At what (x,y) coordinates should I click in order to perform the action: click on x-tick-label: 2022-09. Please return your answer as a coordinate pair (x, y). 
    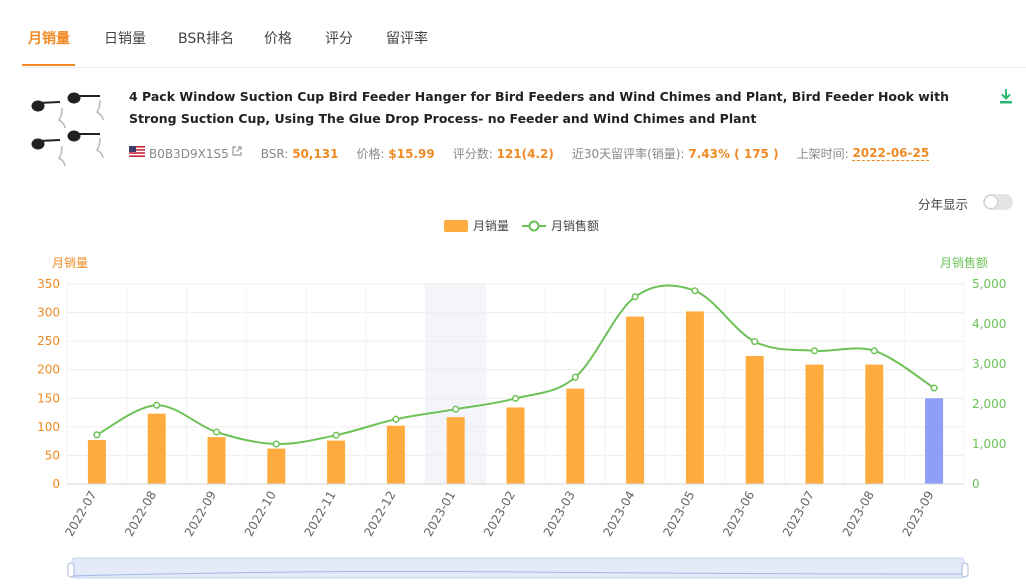
    Looking at the image, I should click on (200, 514).